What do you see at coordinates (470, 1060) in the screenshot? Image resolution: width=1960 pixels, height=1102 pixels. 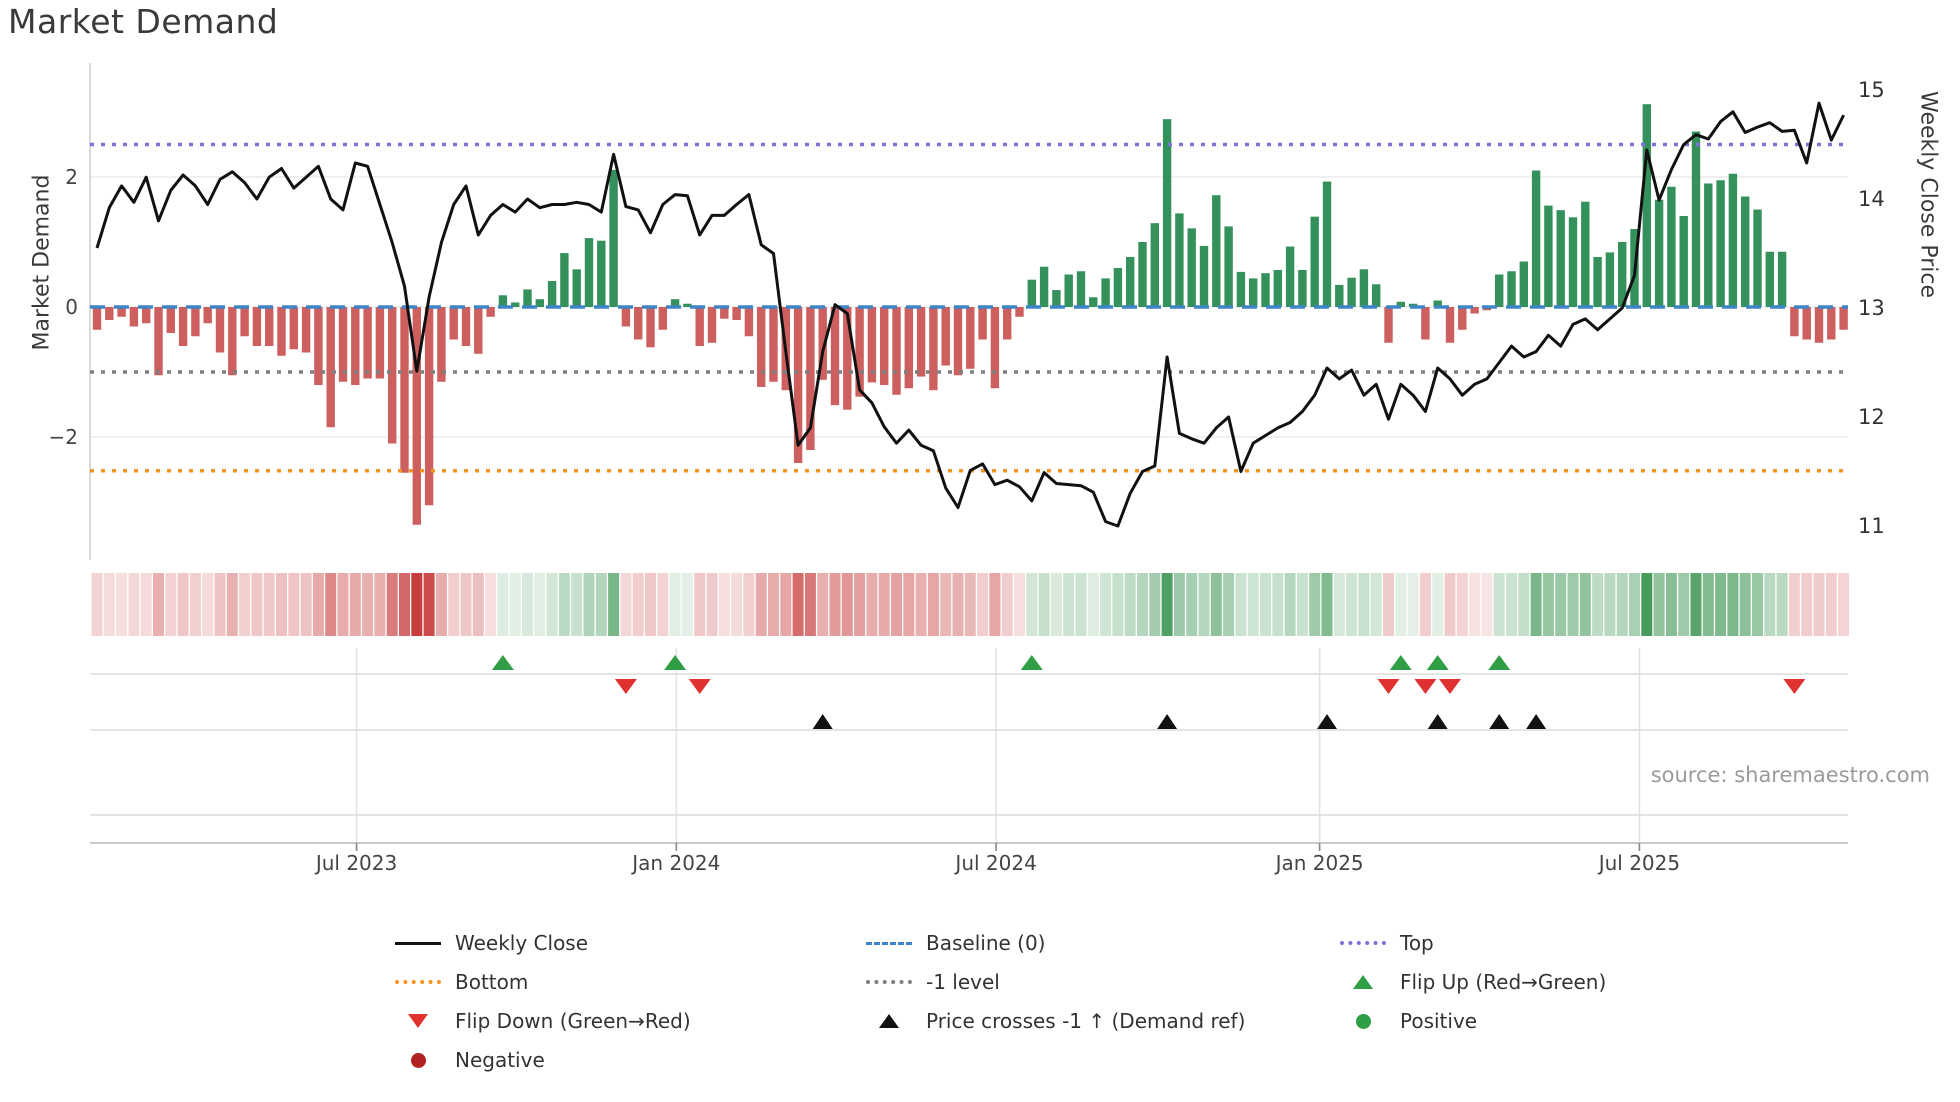 I see `legend-item-negative: Negative` at bounding box center [470, 1060].